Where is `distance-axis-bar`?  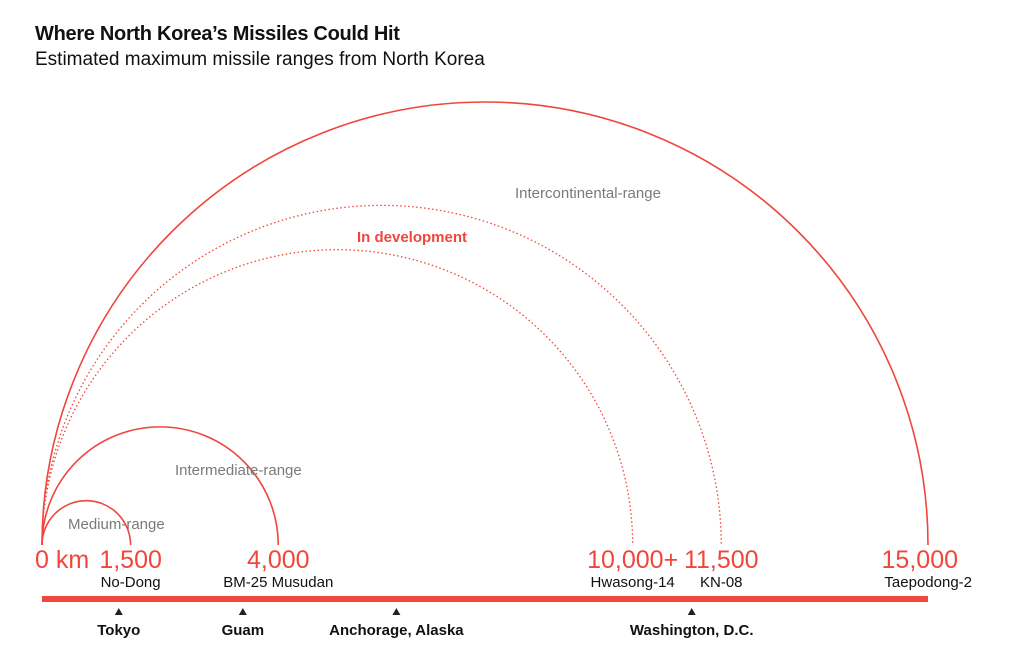 distance-axis-bar is located at coordinates (485, 599).